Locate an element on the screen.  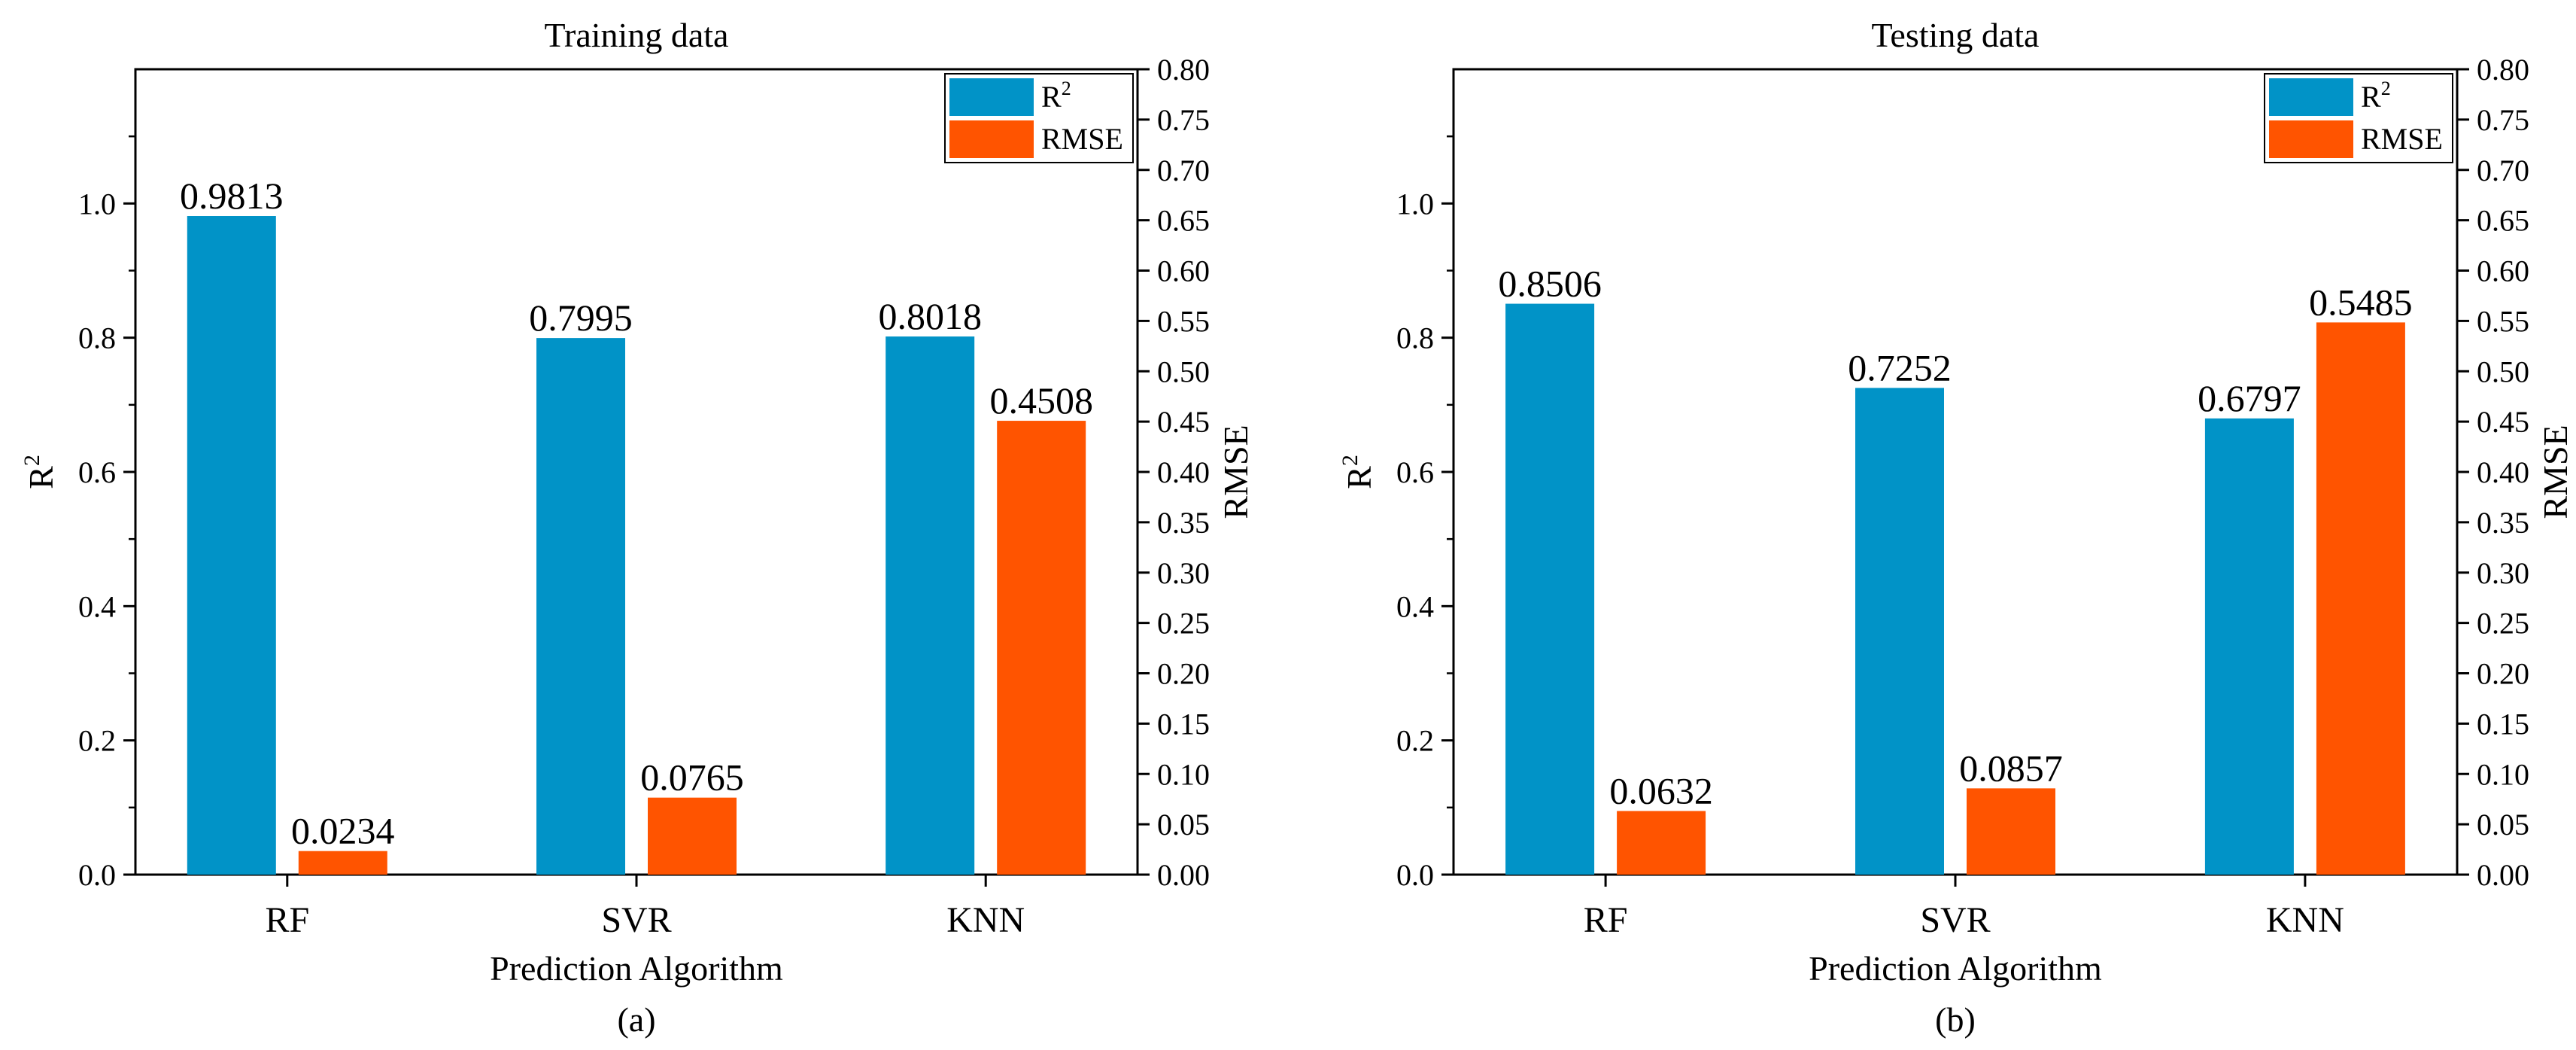
r2-data-label: 0.8018 is located at coordinates (930, 316).